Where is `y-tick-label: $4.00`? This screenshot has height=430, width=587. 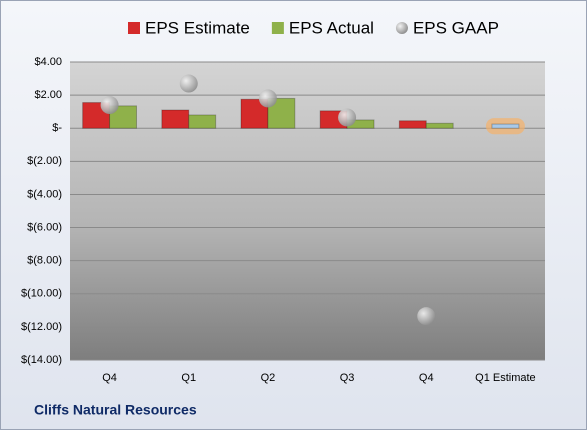 y-tick-label: $4.00 is located at coordinates (48, 62).